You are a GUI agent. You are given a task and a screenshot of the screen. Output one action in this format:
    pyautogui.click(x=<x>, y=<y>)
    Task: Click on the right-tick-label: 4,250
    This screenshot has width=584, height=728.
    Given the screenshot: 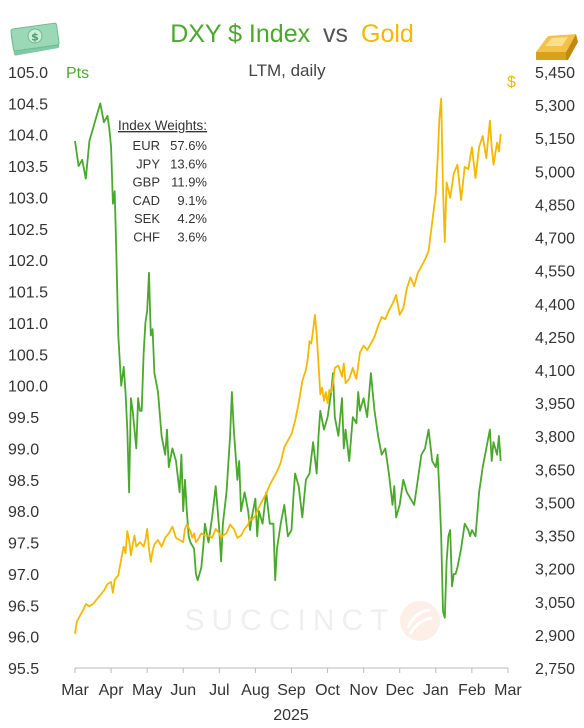 What is the action you would take?
    pyautogui.click(x=555, y=338)
    